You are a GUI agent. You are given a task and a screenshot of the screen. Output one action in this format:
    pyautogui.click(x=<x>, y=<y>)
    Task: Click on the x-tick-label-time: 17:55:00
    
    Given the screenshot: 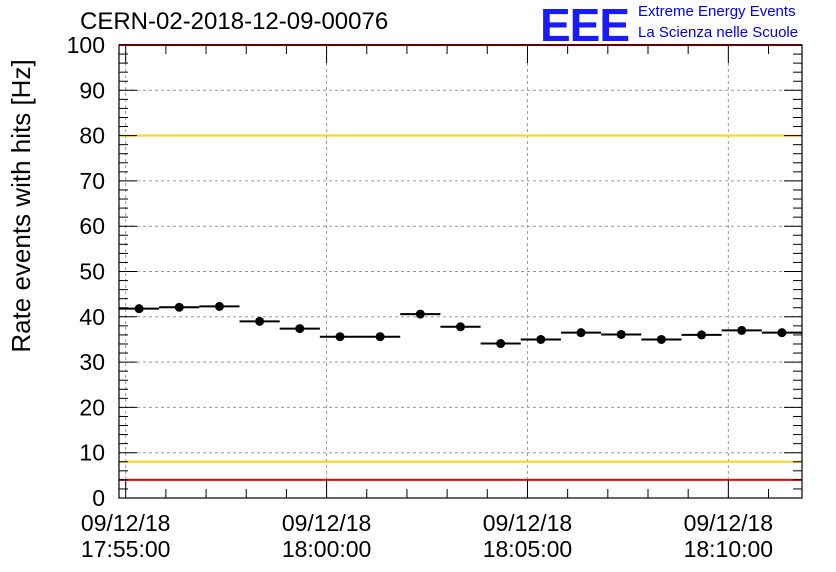 What is the action you would take?
    pyautogui.click(x=126, y=549)
    